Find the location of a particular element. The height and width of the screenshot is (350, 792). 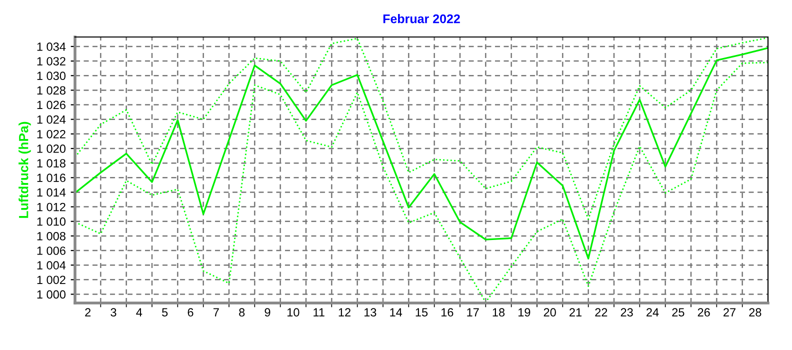

y-tick-label: 1 010 is located at coordinates (51, 221).